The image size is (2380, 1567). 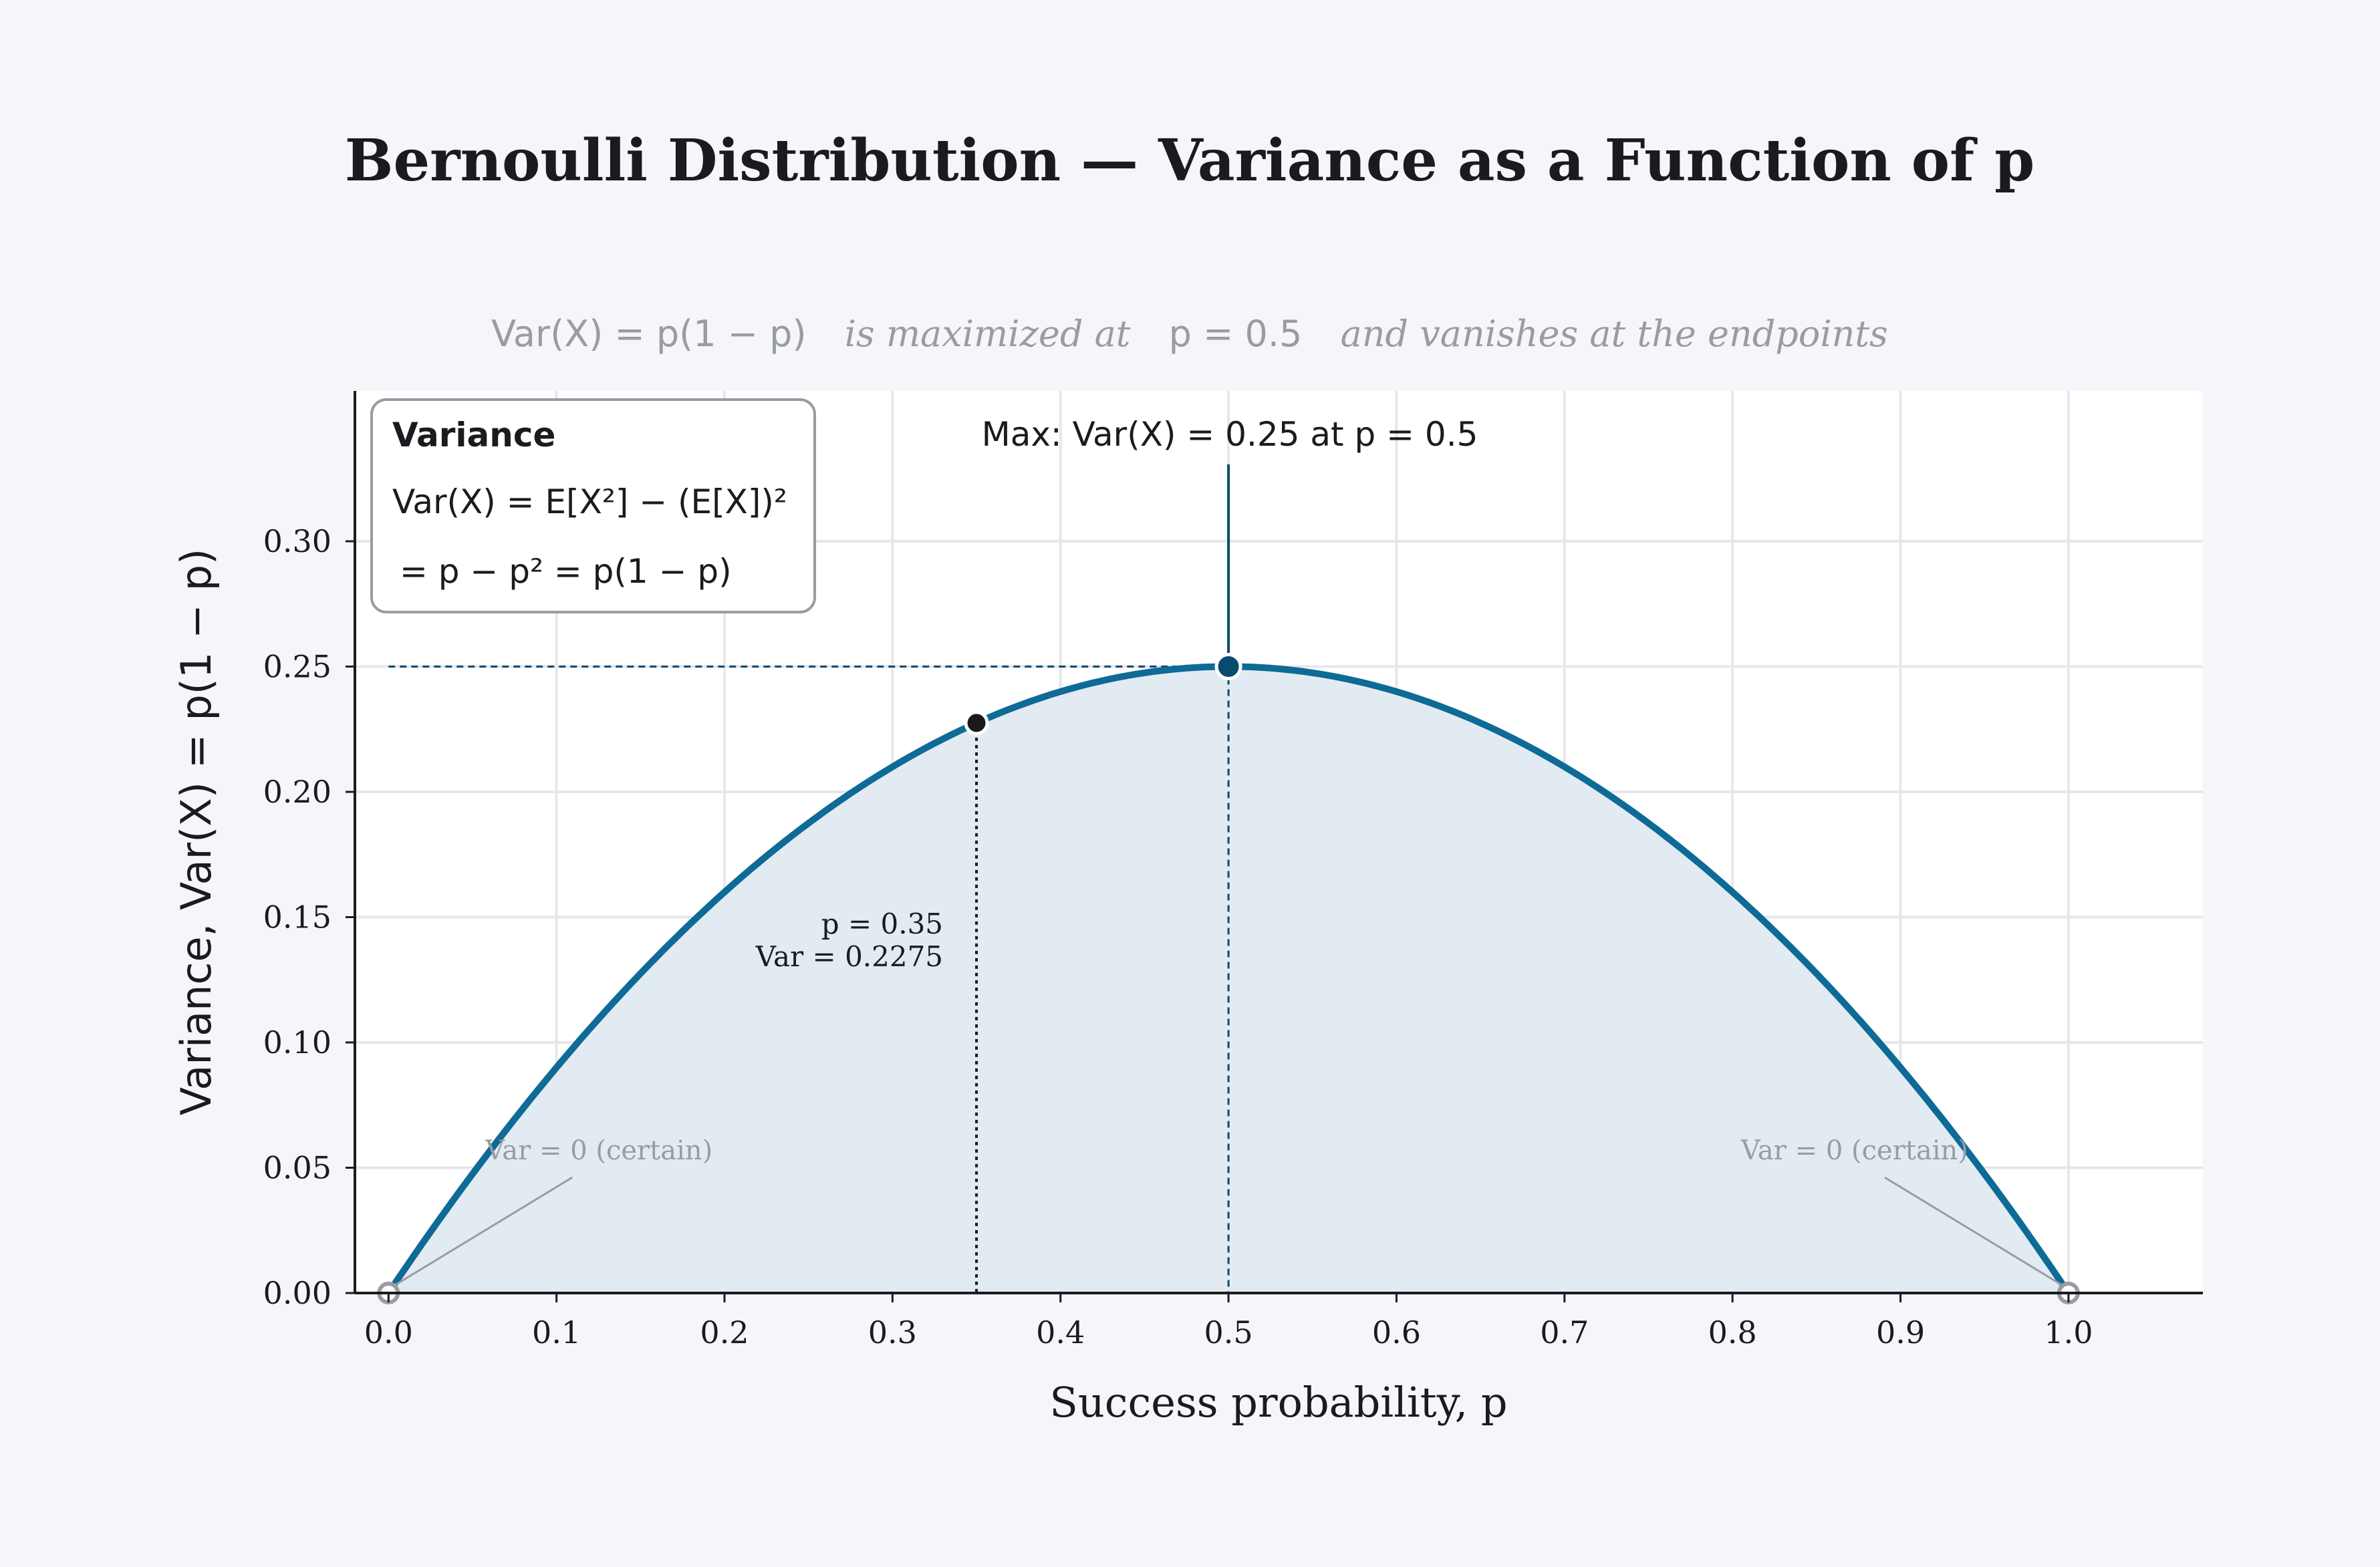 What do you see at coordinates (1854, 1151) in the screenshot?
I see `endpoint-annotation-label-1: Var = 0 (certain)` at bounding box center [1854, 1151].